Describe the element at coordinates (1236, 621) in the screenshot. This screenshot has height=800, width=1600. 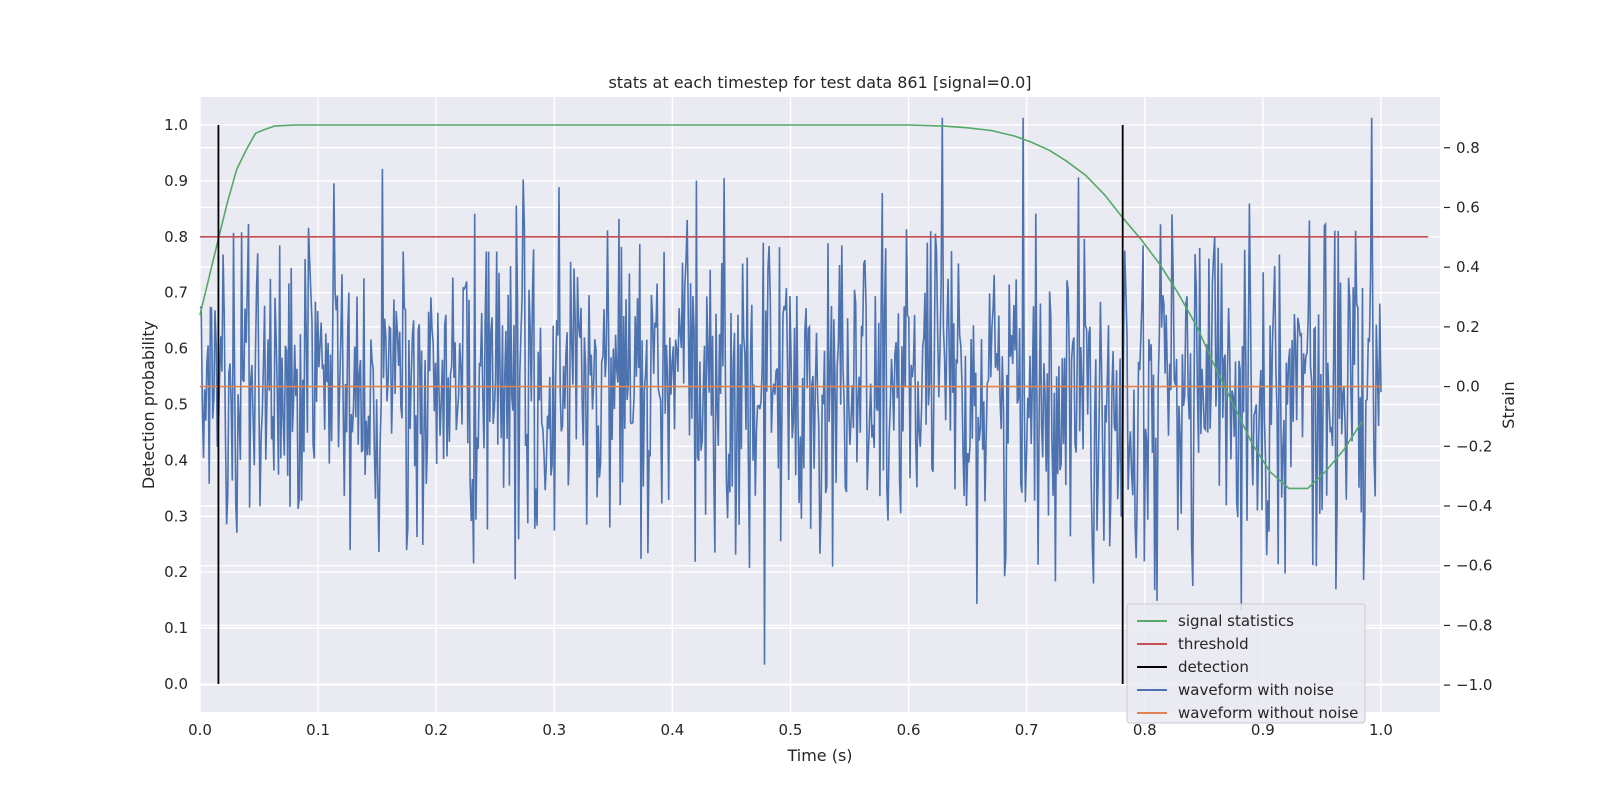
I see `legend-label: signal statistics` at that location.